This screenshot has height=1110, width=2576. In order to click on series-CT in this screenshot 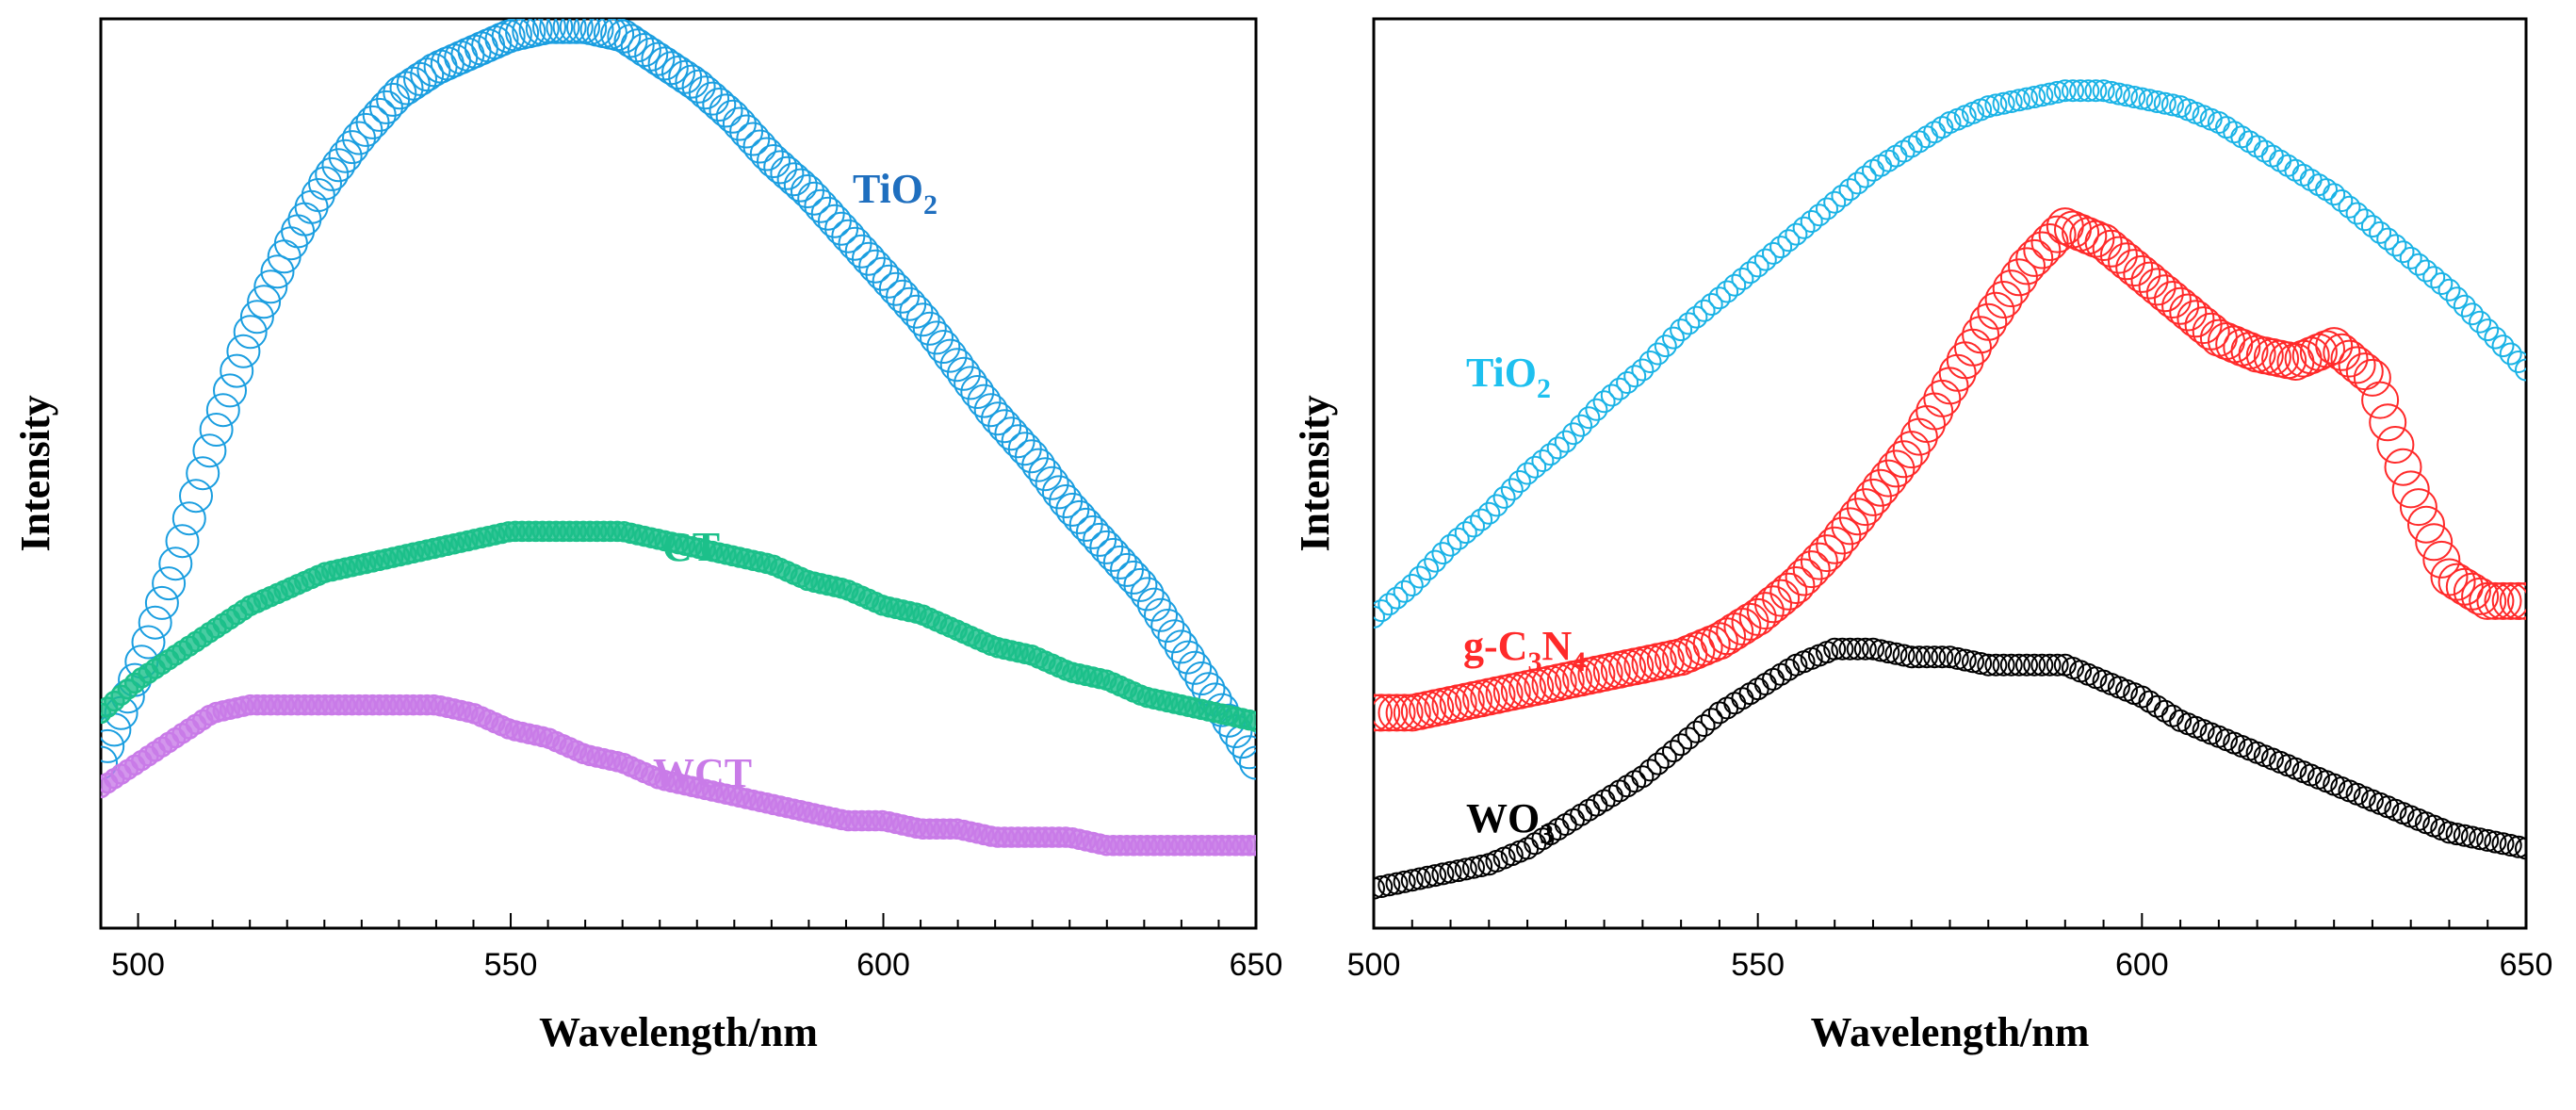, I will do `click(678, 626)`.